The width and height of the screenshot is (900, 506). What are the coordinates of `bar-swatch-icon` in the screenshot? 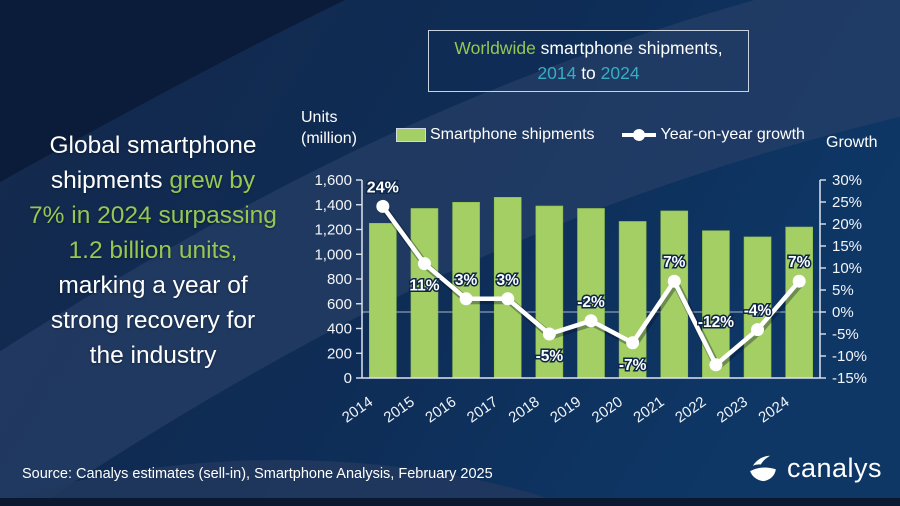 It's located at (411, 135).